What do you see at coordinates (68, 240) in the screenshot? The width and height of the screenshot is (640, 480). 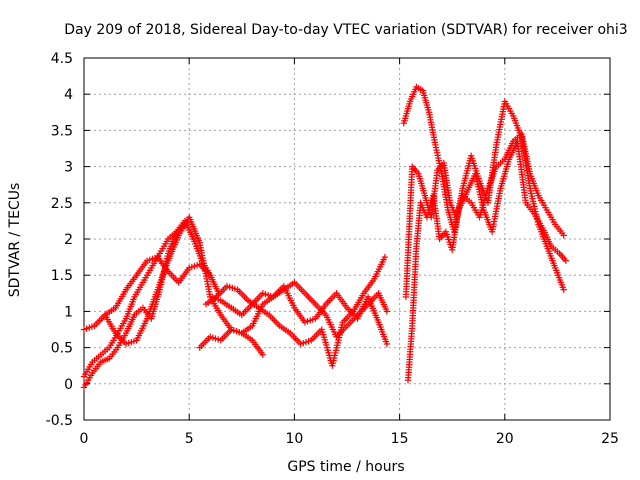 I see `y-tick-label: 2` at bounding box center [68, 240].